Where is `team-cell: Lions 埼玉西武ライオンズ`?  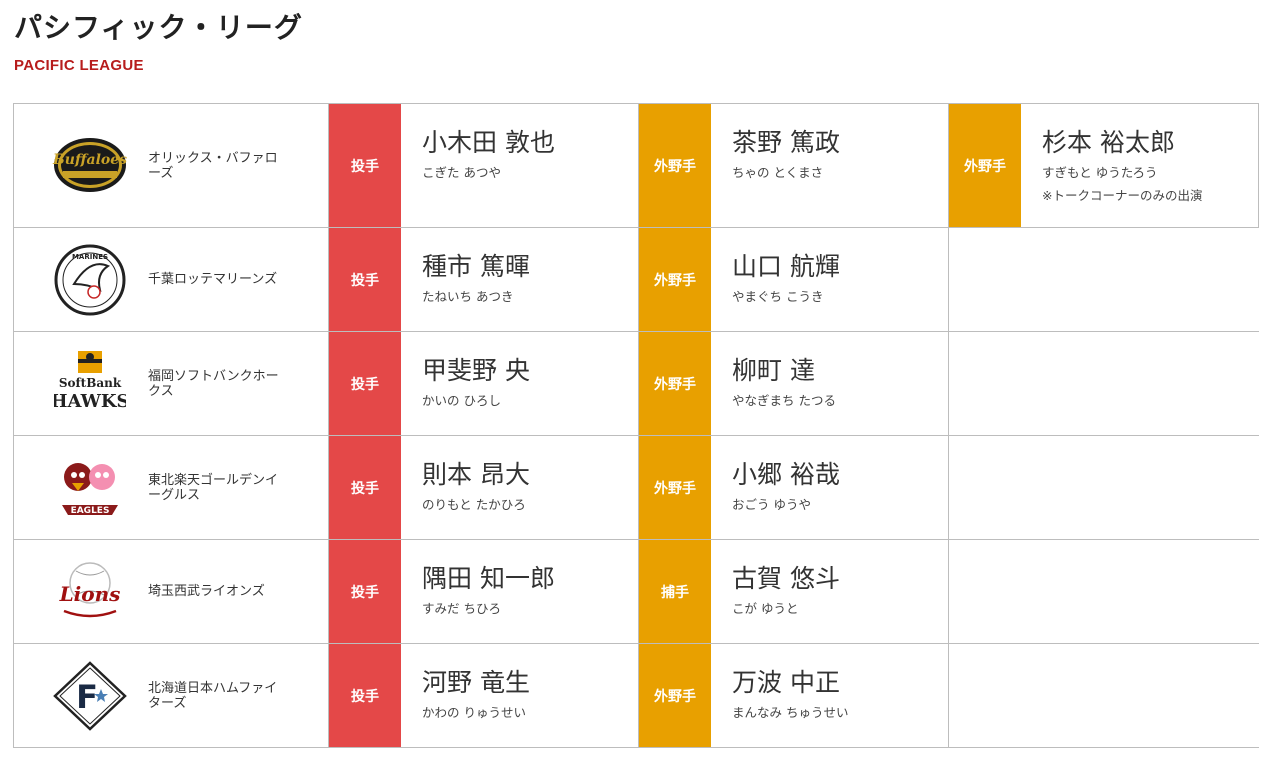
team-cell: Lions 埼玉西武ライオンズ is located at coordinates (171, 591).